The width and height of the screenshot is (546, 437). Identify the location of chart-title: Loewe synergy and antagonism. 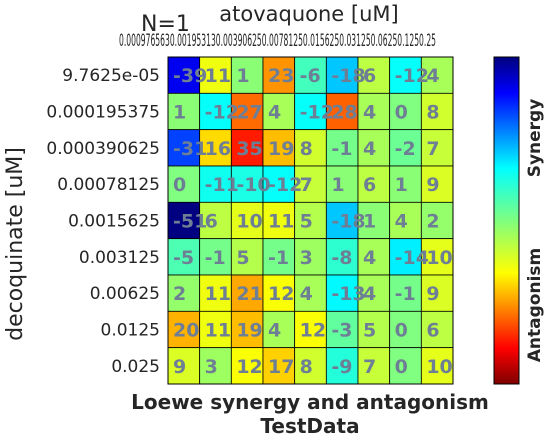
(310, 402).